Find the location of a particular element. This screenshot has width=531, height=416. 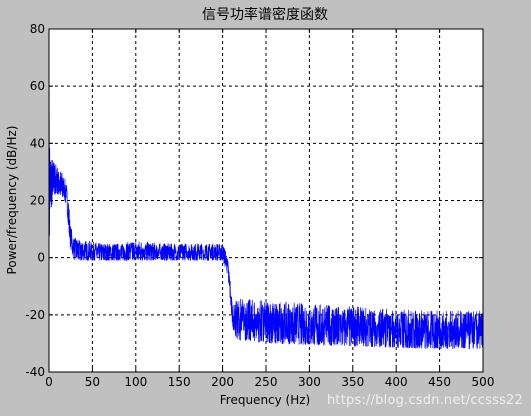

x-tick-label: 300 is located at coordinates (309, 382).